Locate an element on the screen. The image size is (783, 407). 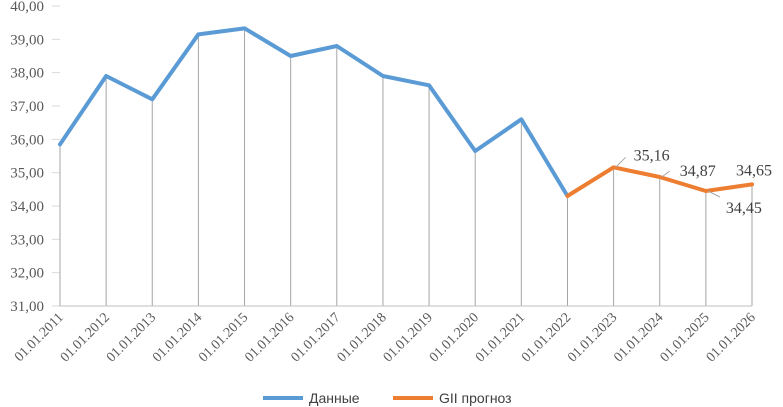
x-tick-label: 01.01.2025 is located at coordinates (685, 337).